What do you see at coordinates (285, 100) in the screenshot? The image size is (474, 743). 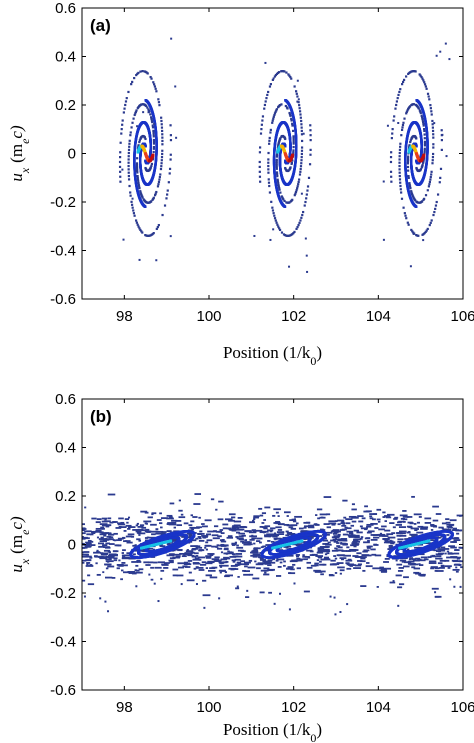 I see `spiral-inner-point` at bounding box center [285, 100].